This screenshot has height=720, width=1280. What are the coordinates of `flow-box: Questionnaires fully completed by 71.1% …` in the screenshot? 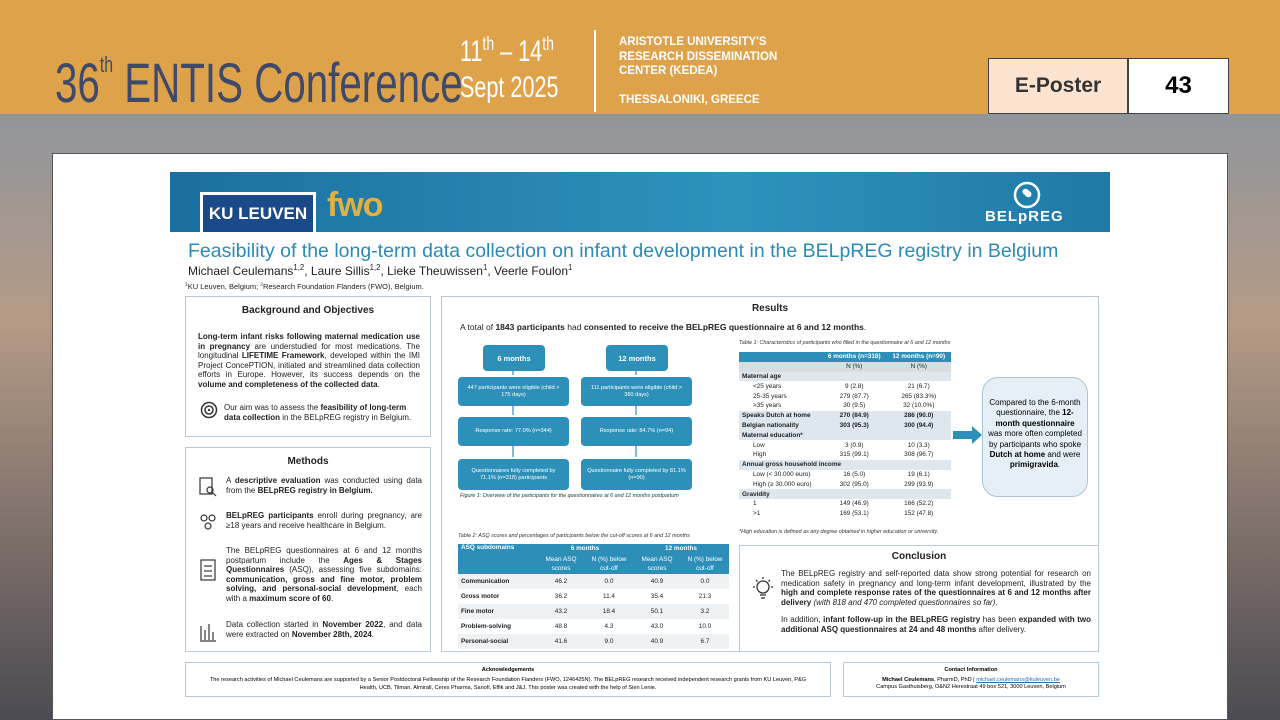 It's located at (513, 474).